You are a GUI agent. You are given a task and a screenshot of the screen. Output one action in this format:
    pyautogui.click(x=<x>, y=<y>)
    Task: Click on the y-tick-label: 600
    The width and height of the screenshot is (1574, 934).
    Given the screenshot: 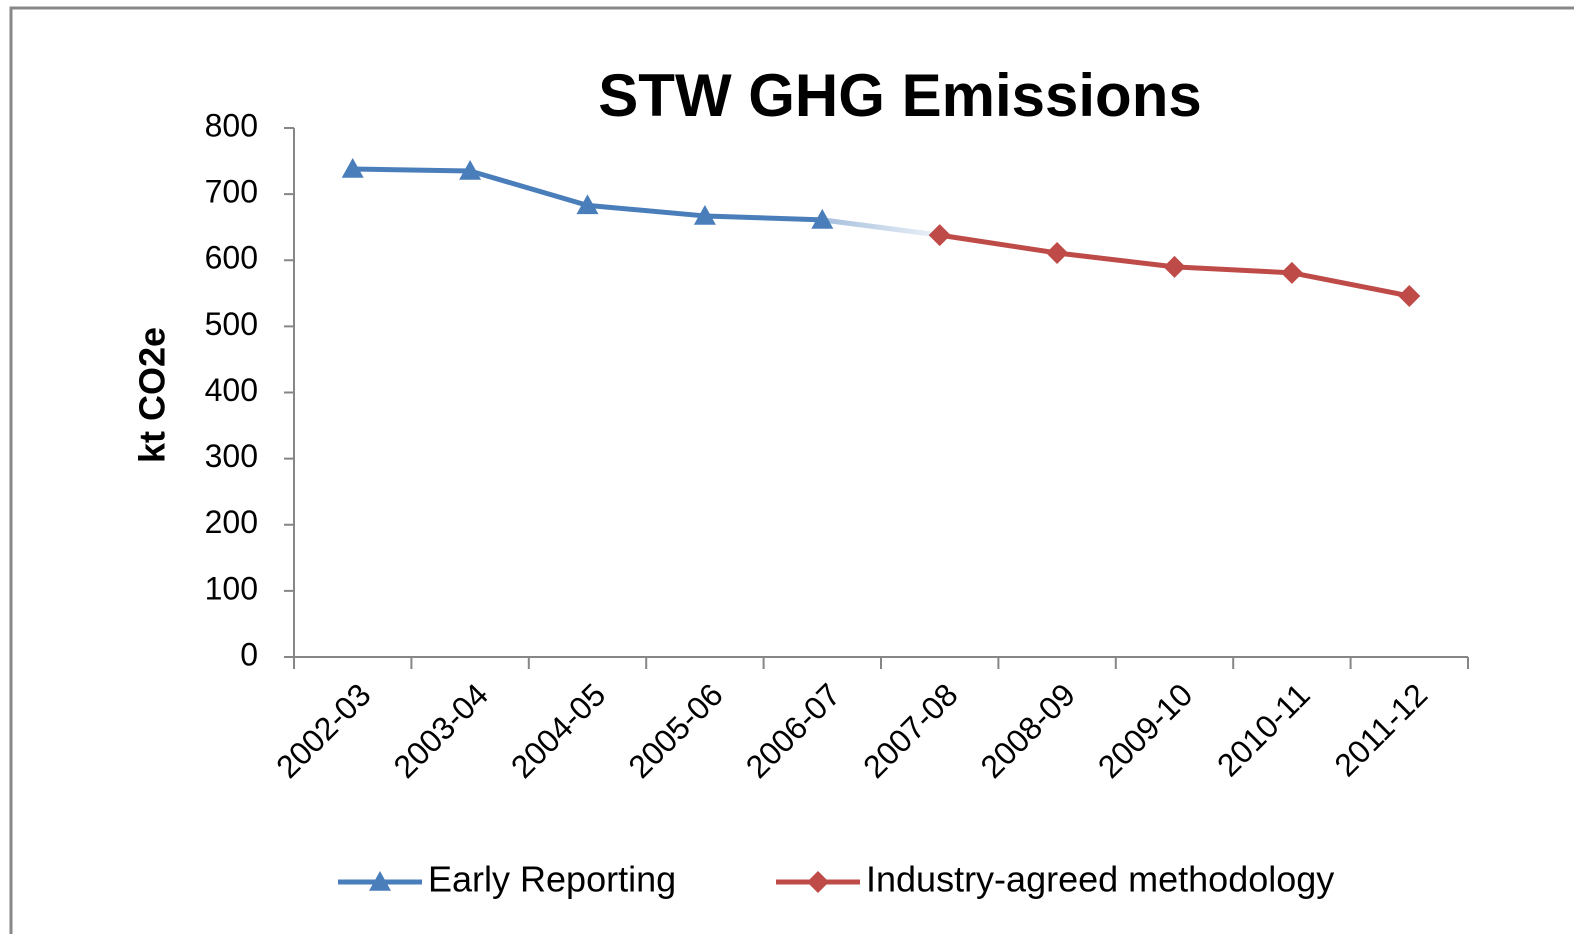 What is the action you would take?
    pyautogui.click(x=231, y=258)
    